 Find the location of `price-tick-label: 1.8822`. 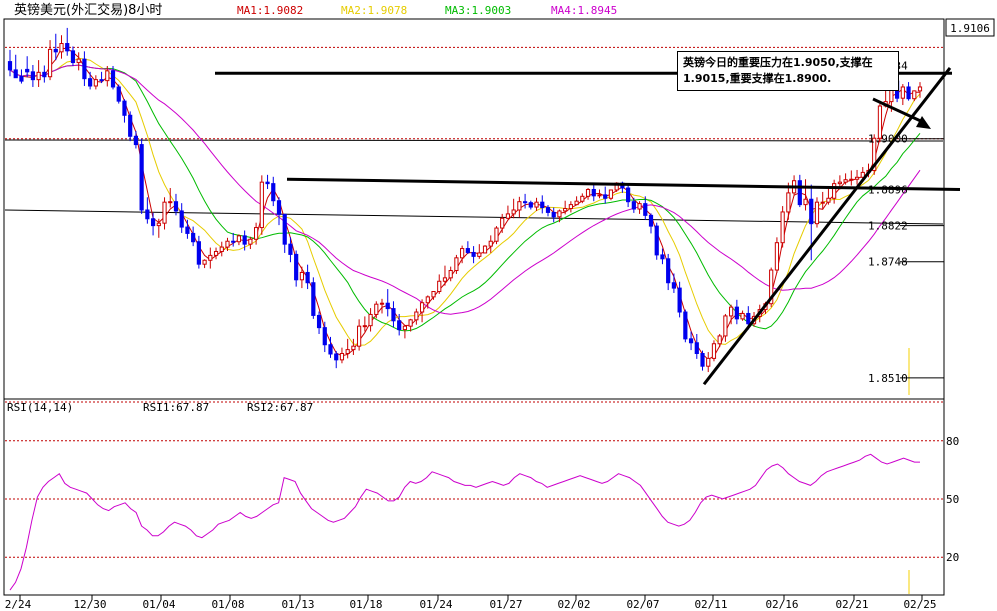

price-tick-label: 1.8822 is located at coordinates (888, 226).